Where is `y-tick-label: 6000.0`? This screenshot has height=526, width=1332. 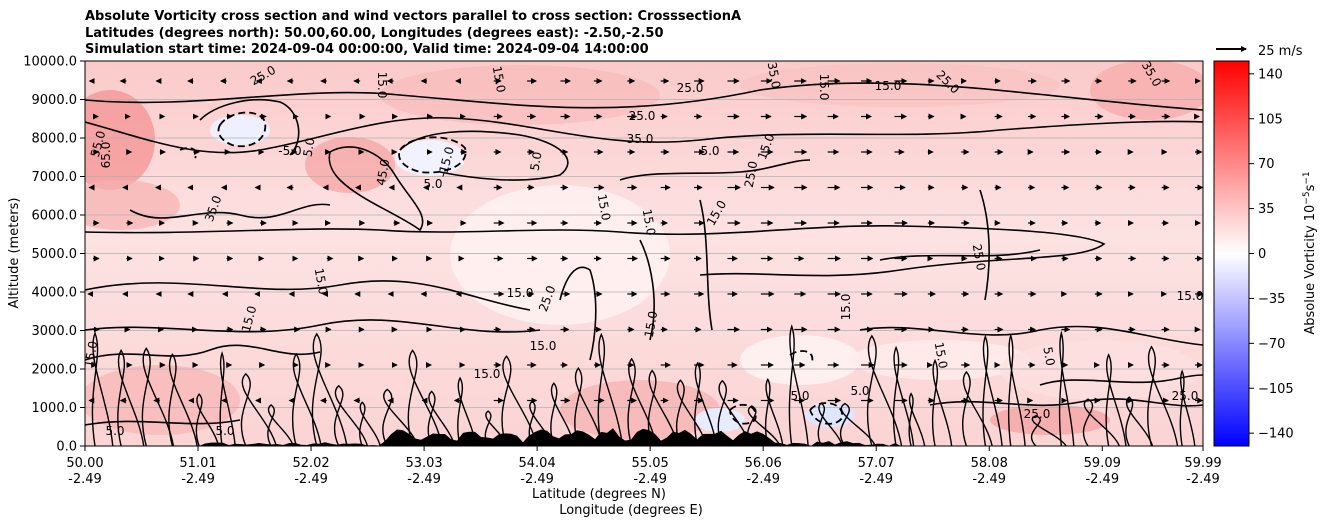 y-tick-label: 6000.0 is located at coordinates (55, 216).